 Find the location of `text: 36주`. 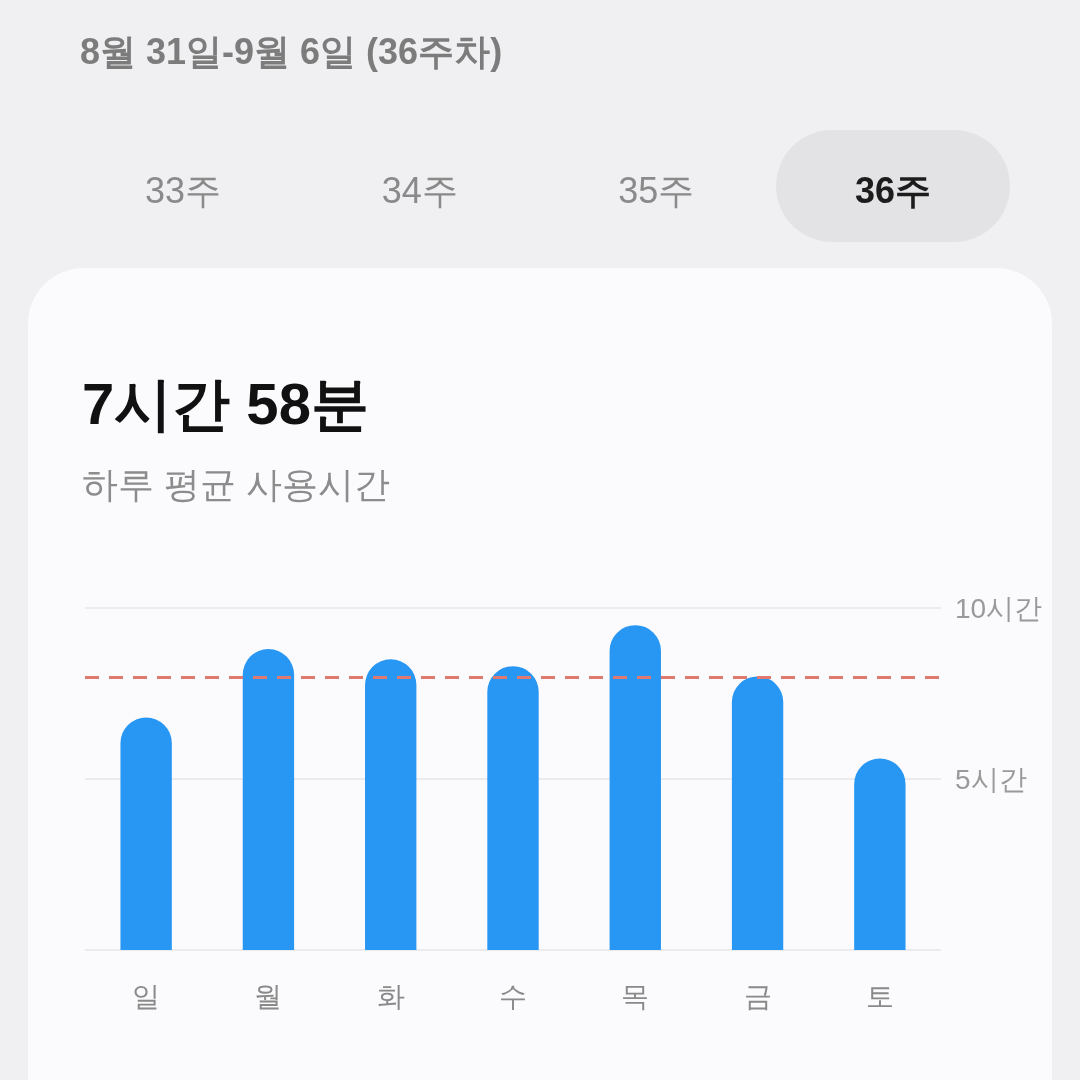

text: 36주 is located at coordinates (893, 190).